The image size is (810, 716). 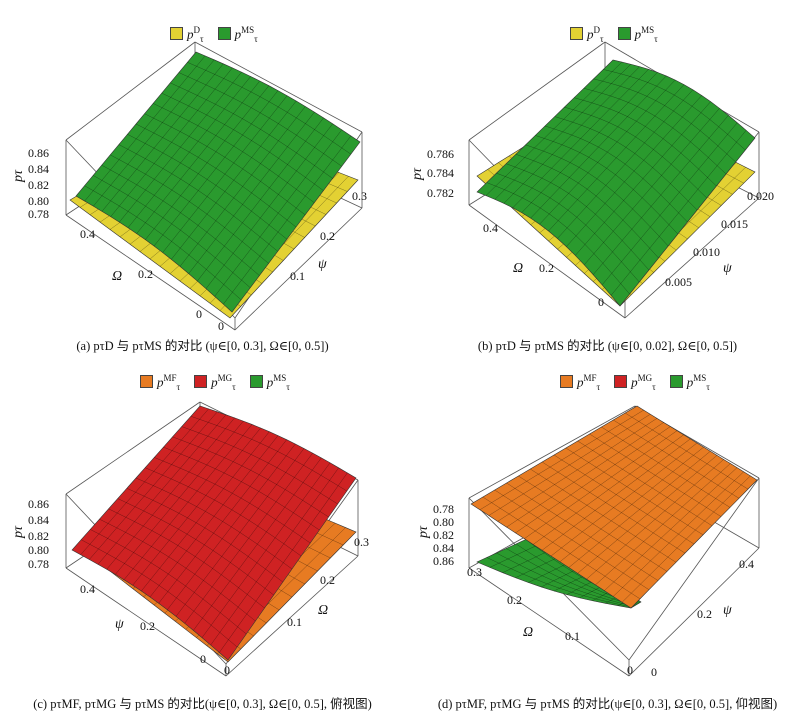 I want to click on legend-label-b-D: pDτ, so click(x=595, y=34).